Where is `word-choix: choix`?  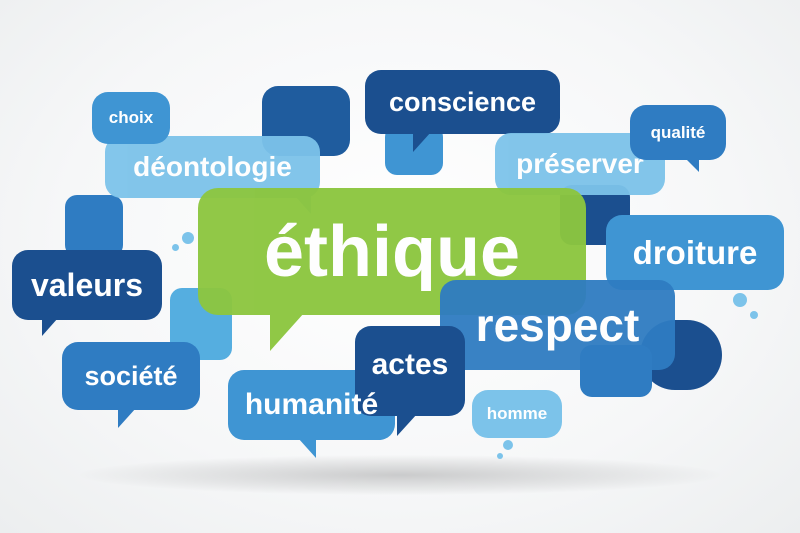 word-choix: choix is located at coordinates (131, 117).